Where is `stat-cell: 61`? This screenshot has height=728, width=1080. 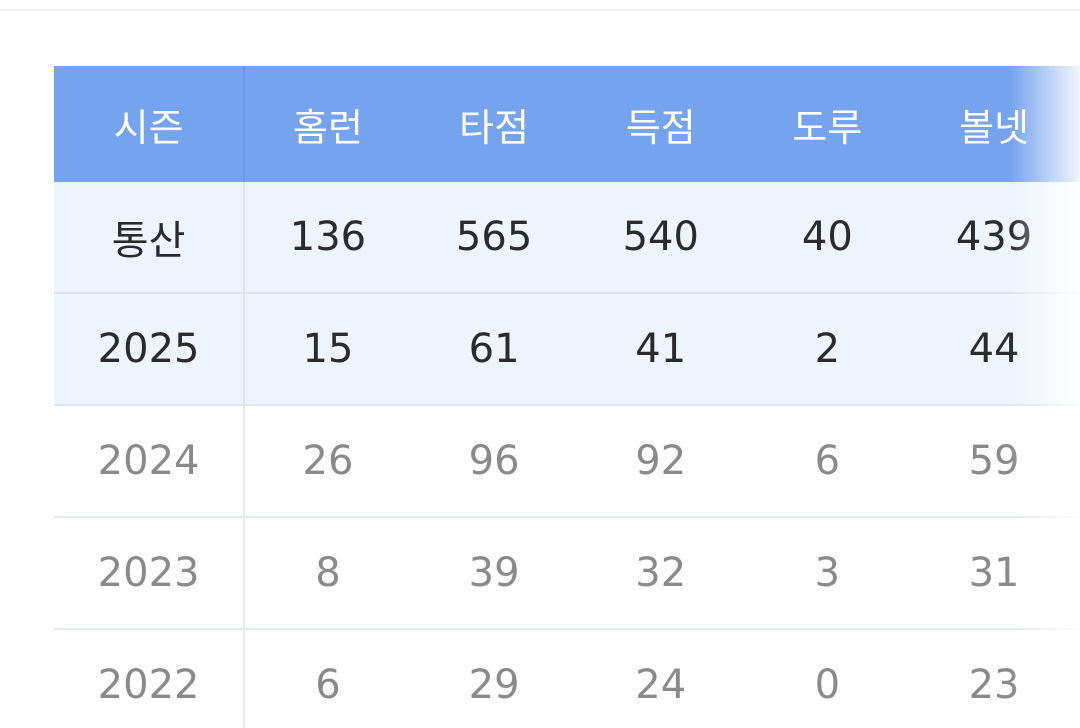
stat-cell: 61 is located at coordinates (494, 349).